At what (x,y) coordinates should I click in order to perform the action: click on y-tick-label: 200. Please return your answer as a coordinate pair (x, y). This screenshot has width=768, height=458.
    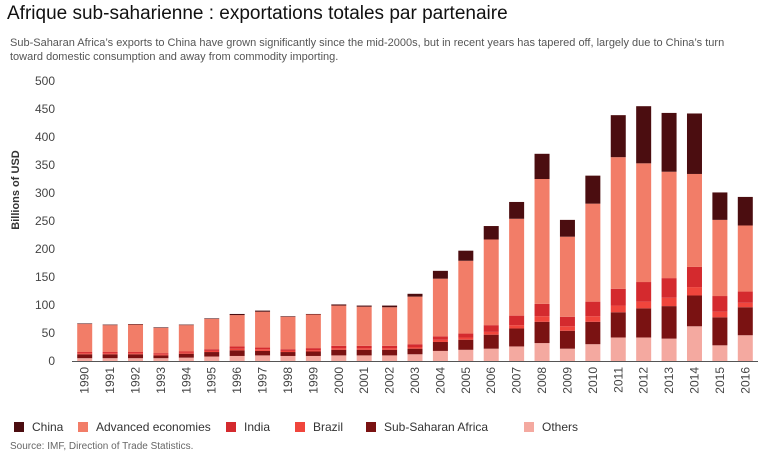
    Looking at the image, I should click on (45, 249).